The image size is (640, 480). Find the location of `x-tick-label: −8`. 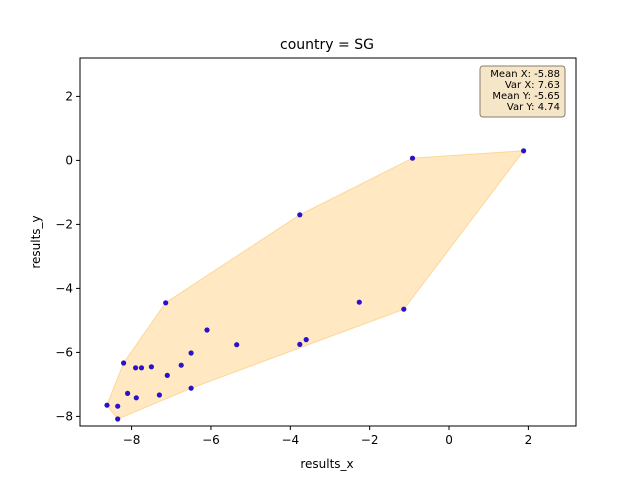

x-tick-label: −8 is located at coordinates (132, 440).